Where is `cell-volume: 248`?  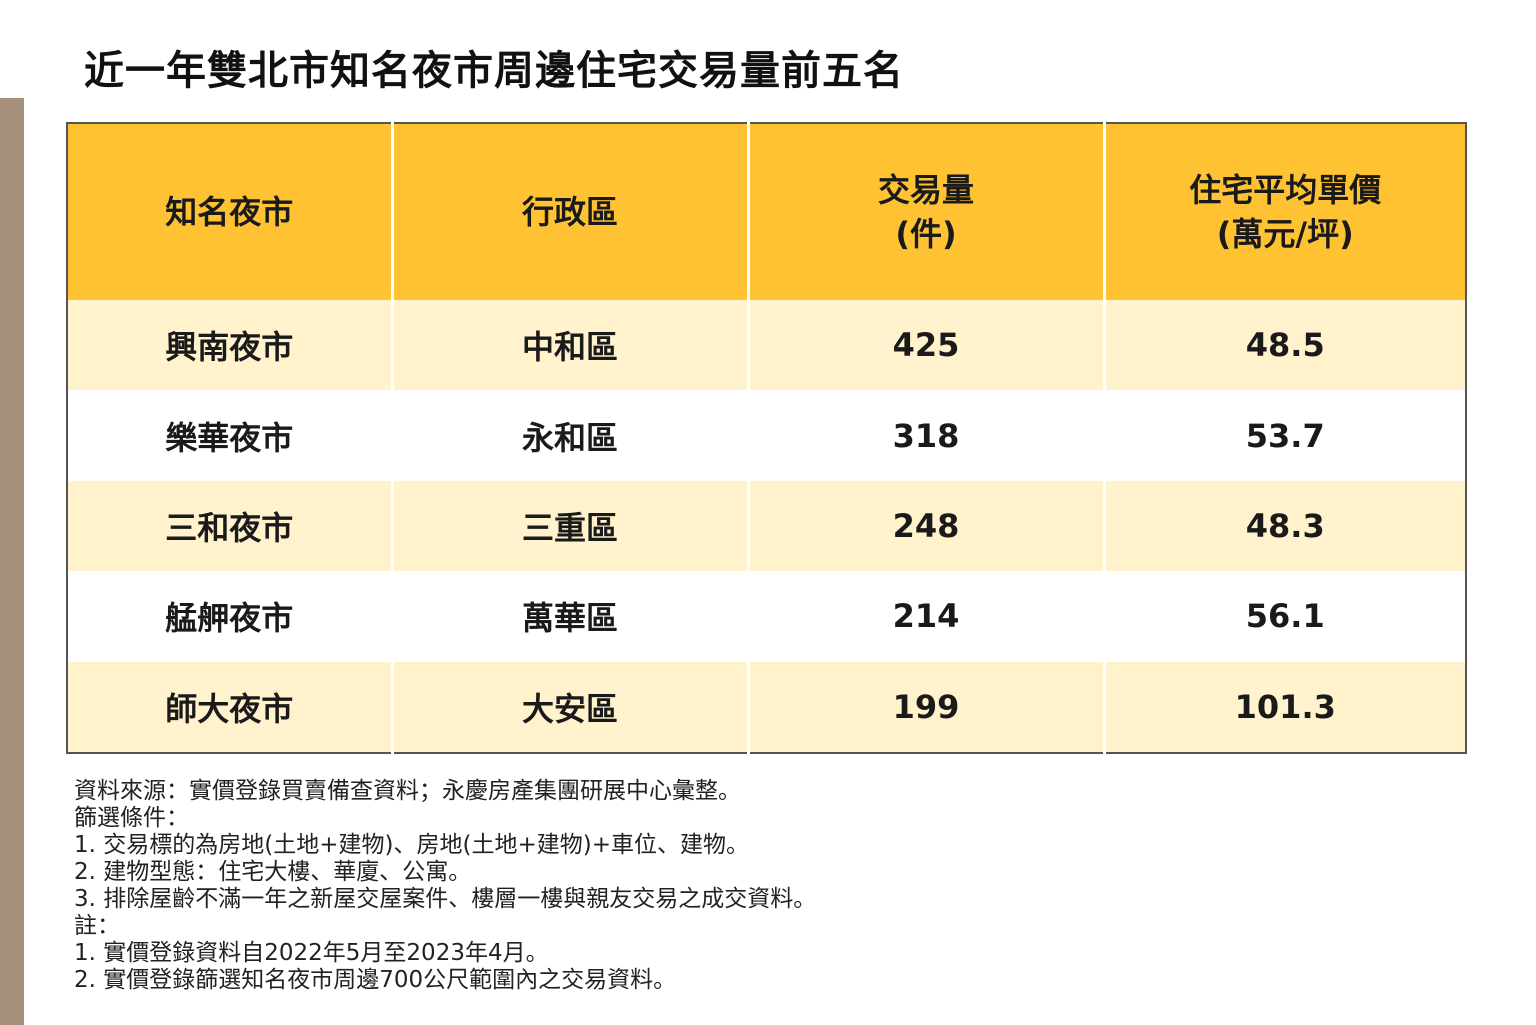 cell-volume: 248 is located at coordinates (925, 526).